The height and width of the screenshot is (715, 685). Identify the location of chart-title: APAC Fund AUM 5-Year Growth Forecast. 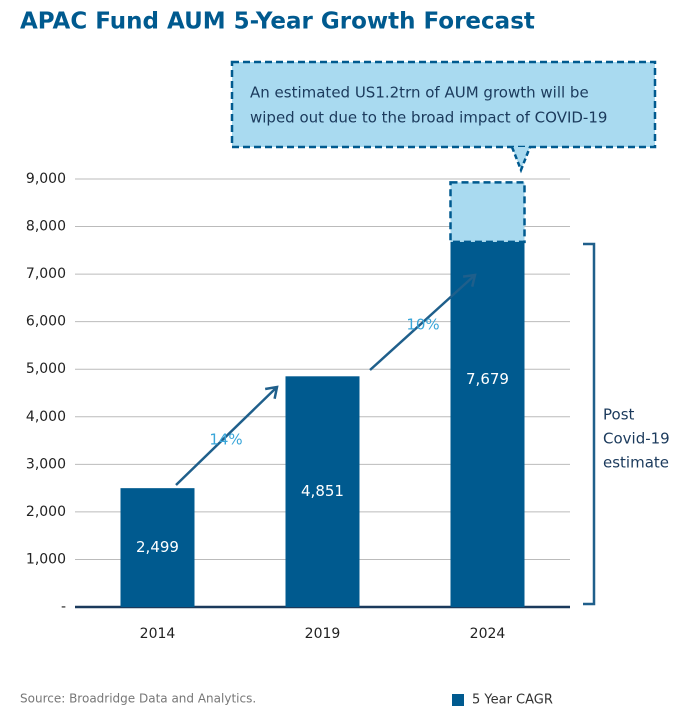
(277, 22).